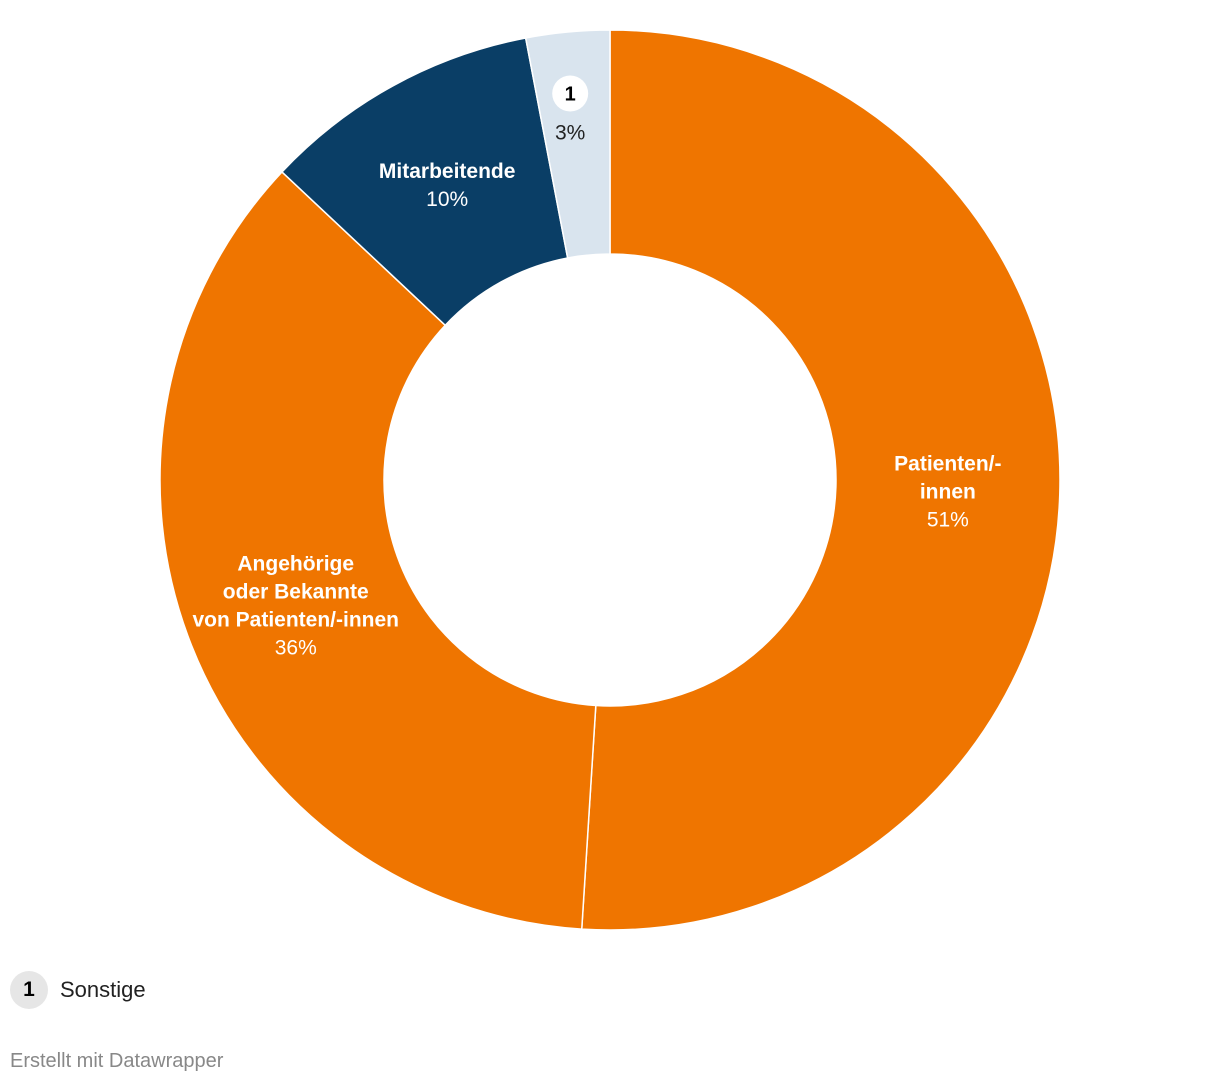 The width and height of the screenshot is (1220, 1086). What do you see at coordinates (29, 990) in the screenshot?
I see `footnote-marker: 1` at bounding box center [29, 990].